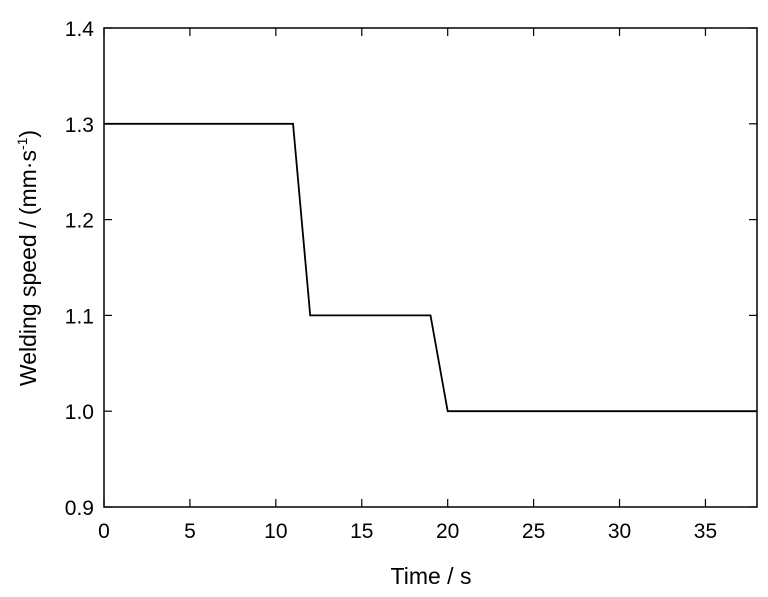  Describe the element at coordinates (22, 143) in the screenshot. I see `y-axis-title-superscript: -1` at that location.